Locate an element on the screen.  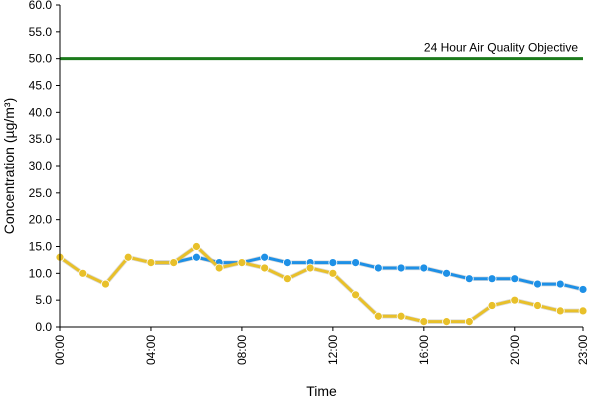
y-tick-label: 50.0 is located at coordinates (41, 59).